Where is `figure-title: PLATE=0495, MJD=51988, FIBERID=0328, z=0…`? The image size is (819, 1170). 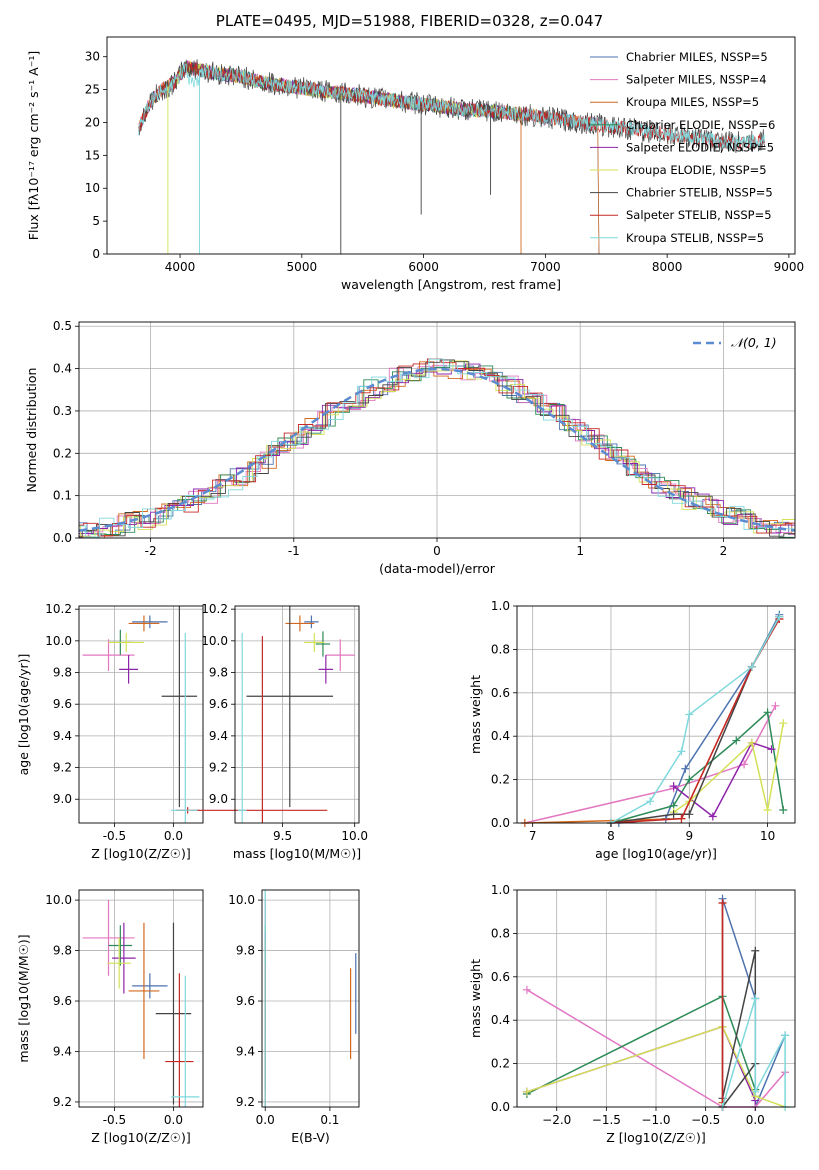
figure-title: PLATE=0495, MJD=51988, FIBERID=0328, z=0… is located at coordinates (409, 21).